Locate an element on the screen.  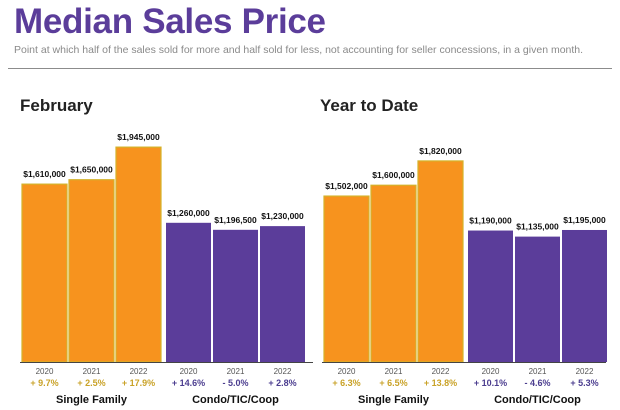
bar-value-label: $1,600,000 is located at coordinates (393, 175).